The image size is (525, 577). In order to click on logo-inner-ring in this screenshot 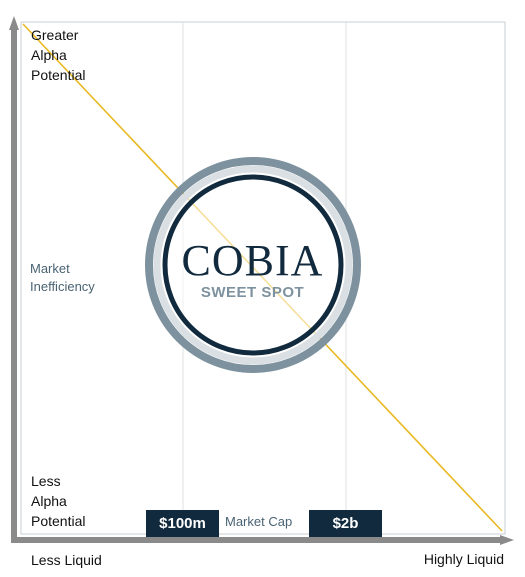, I will do `click(253, 265)`.